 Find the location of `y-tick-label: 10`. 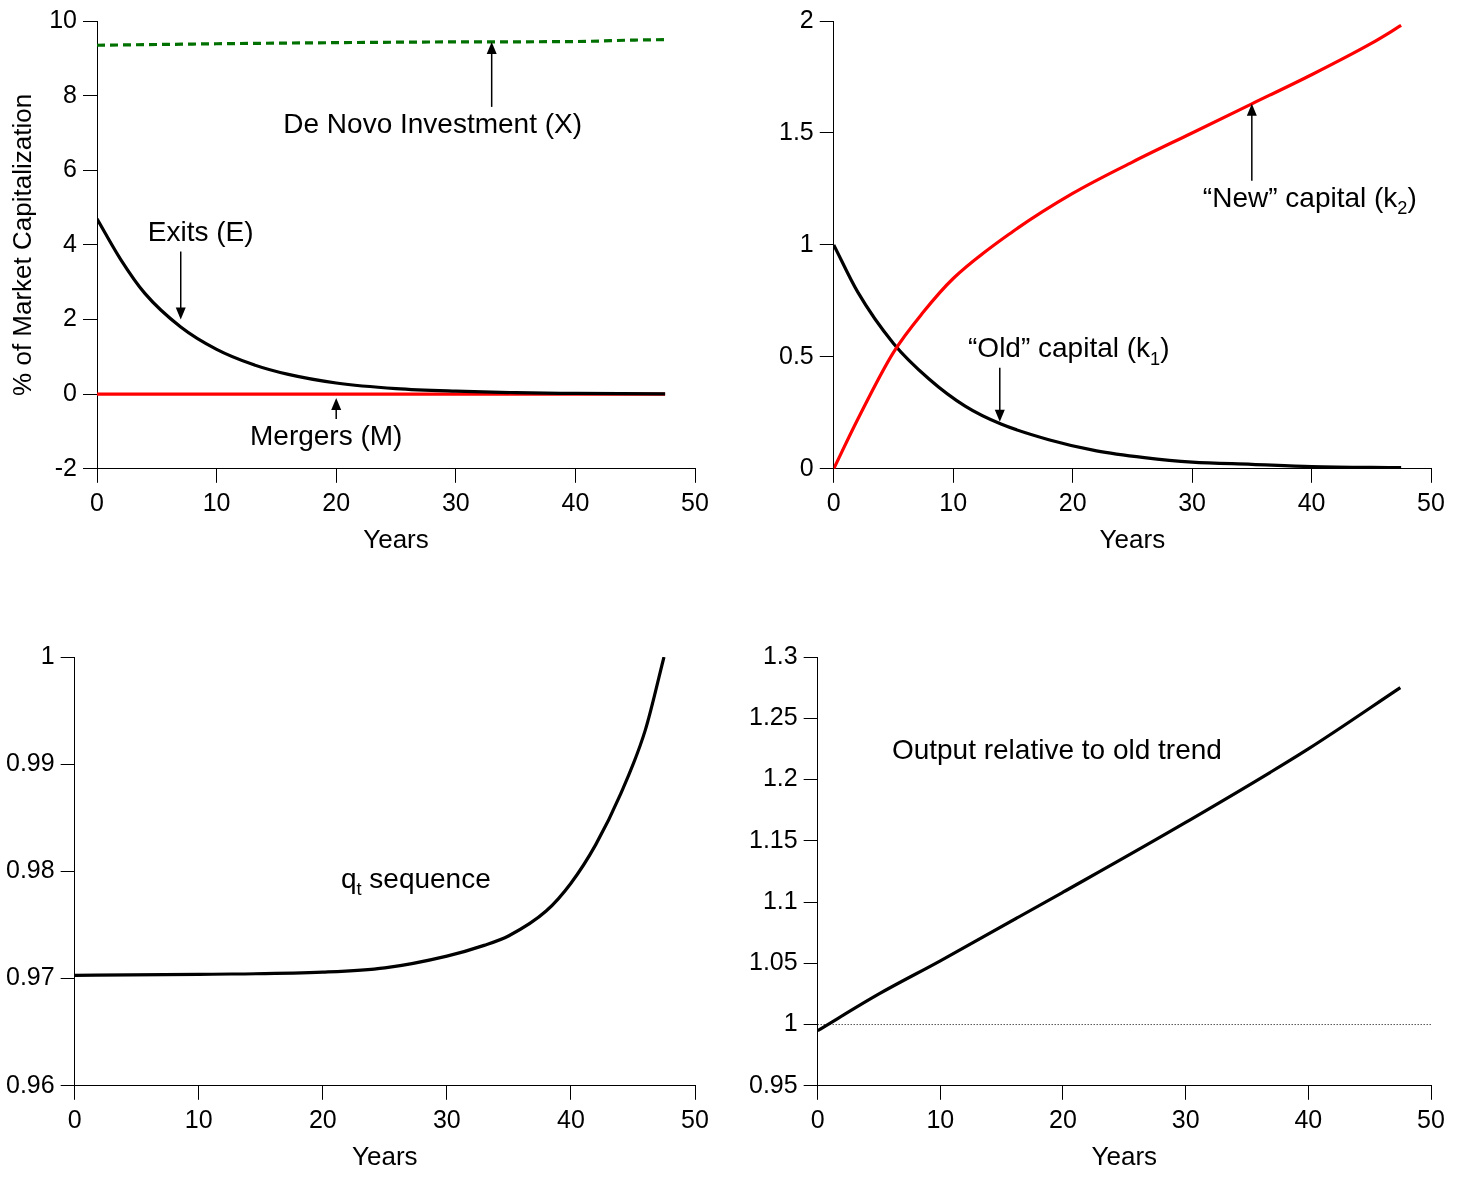

y-tick-label: 10 is located at coordinates (63, 18).